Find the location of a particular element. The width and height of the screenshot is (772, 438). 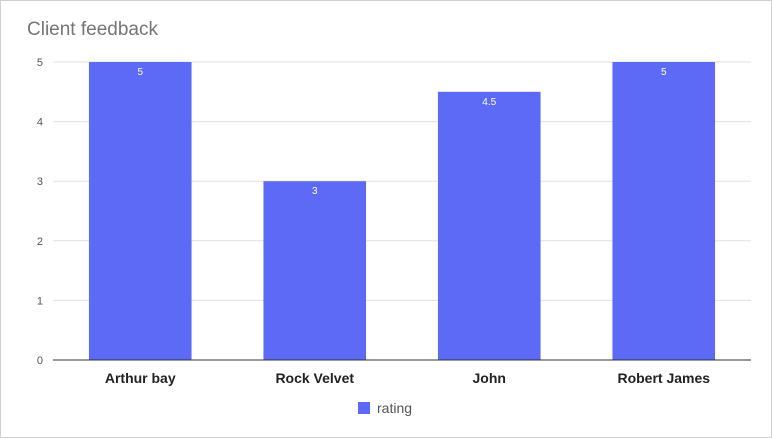

category-label: Rock Velvet is located at coordinates (314, 378).